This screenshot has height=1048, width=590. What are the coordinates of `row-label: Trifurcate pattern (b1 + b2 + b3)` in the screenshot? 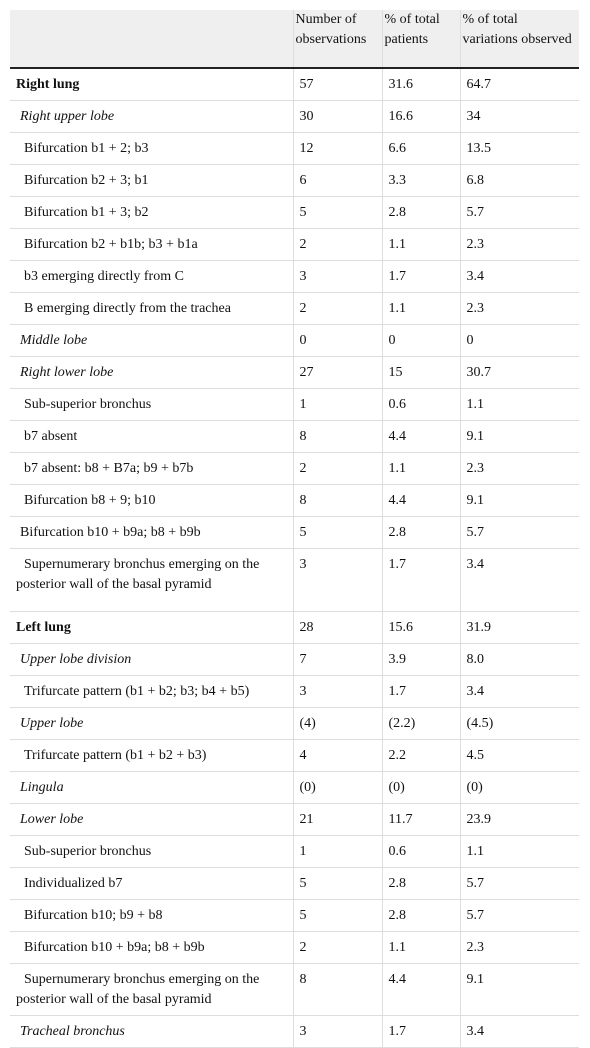 It's located at (151, 755).